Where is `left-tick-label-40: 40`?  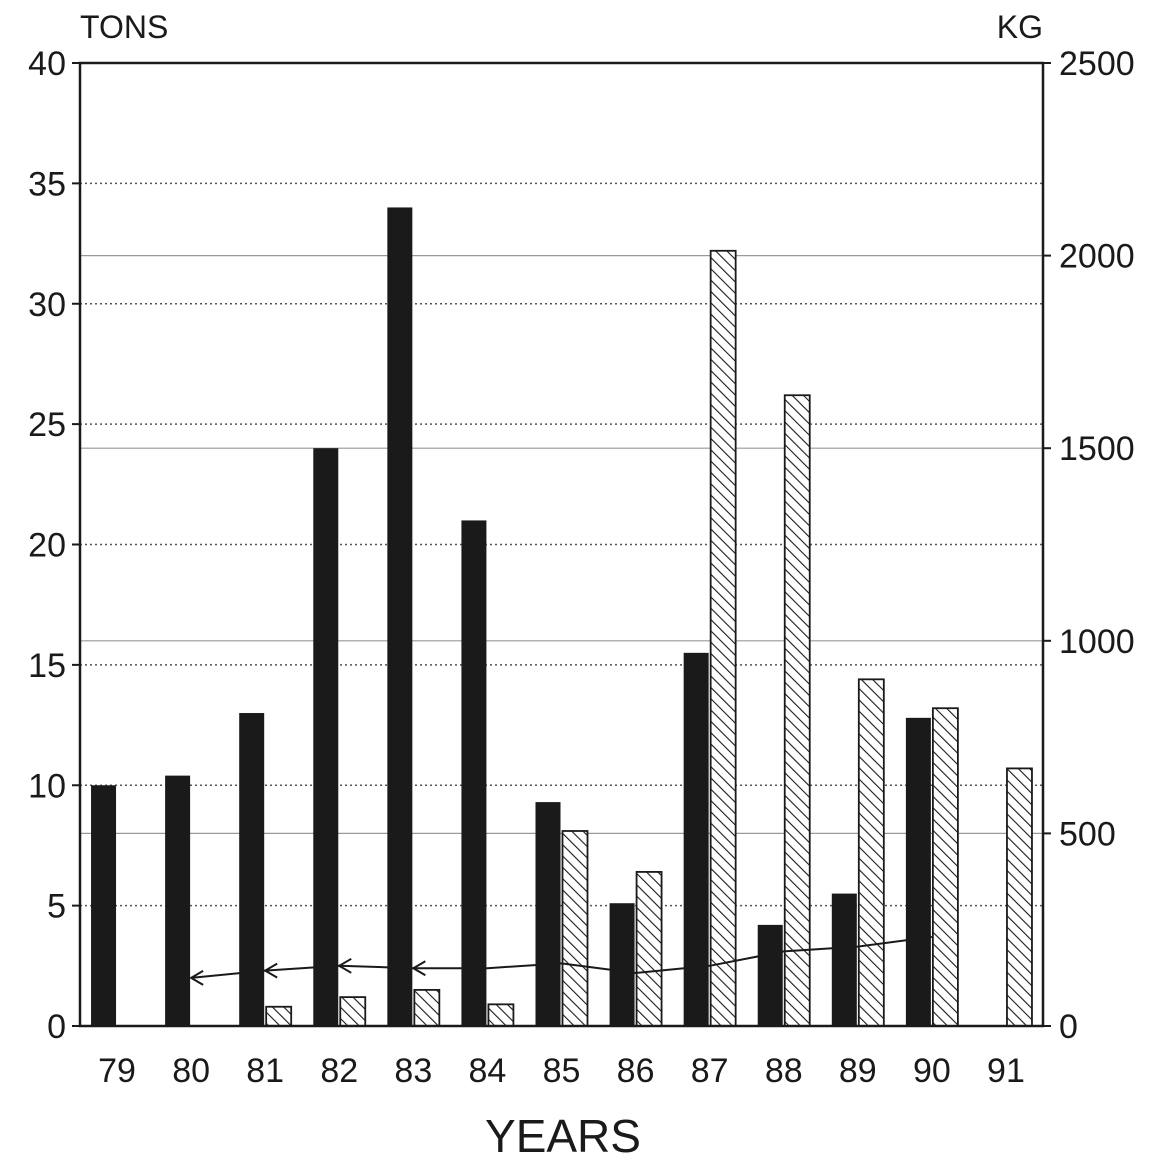
left-tick-label-40: 40 is located at coordinates (47, 64).